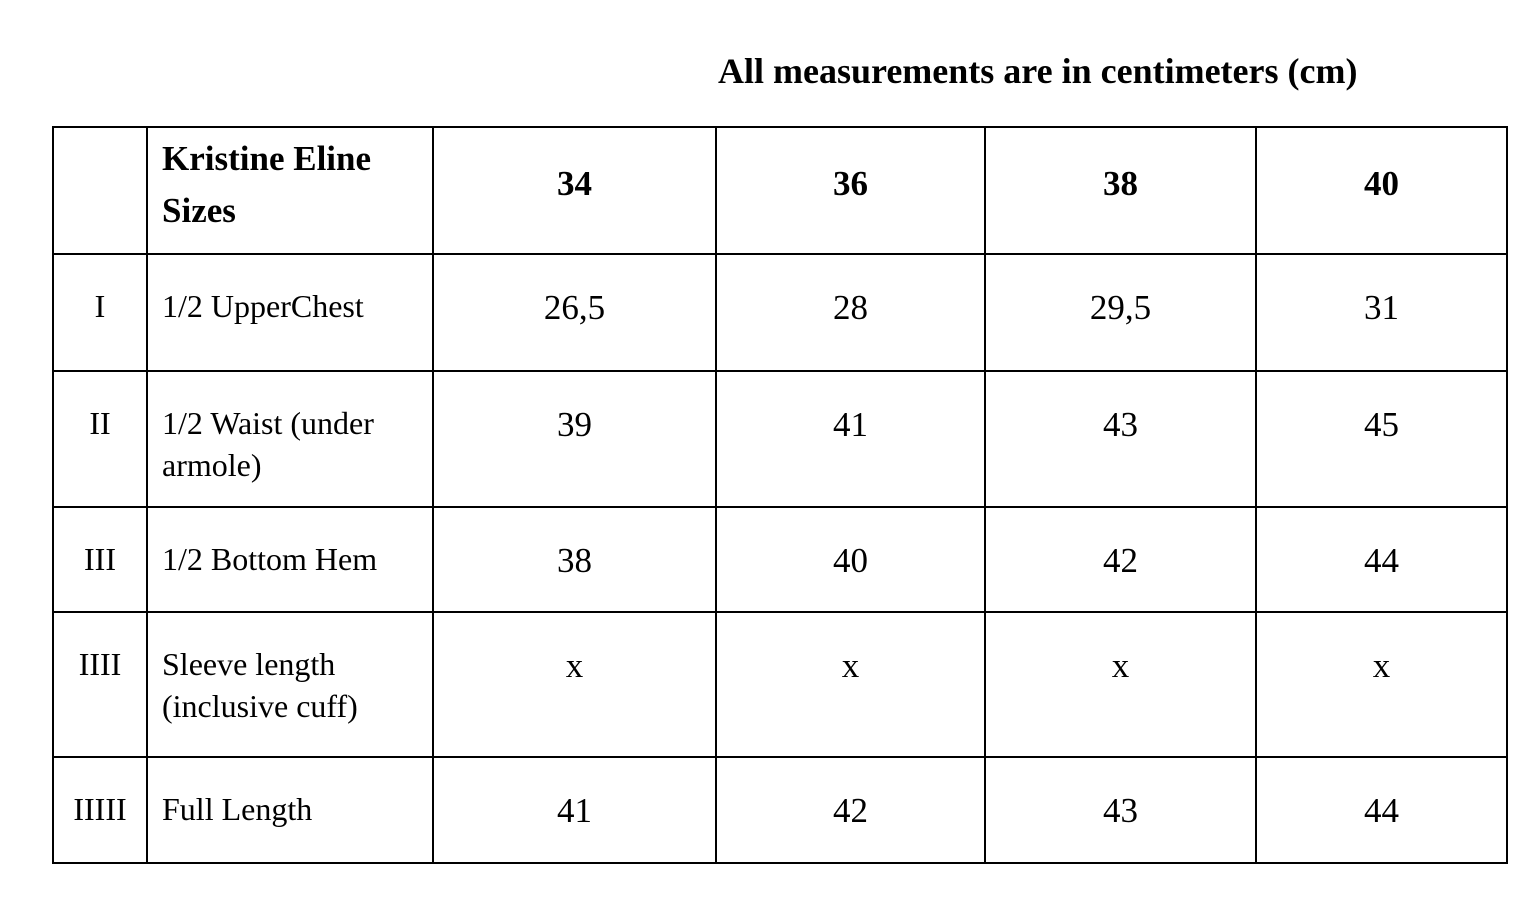 This screenshot has width=1540, height=900. What do you see at coordinates (574, 439) in the screenshot?
I see `cell-value: 39` at bounding box center [574, 439].